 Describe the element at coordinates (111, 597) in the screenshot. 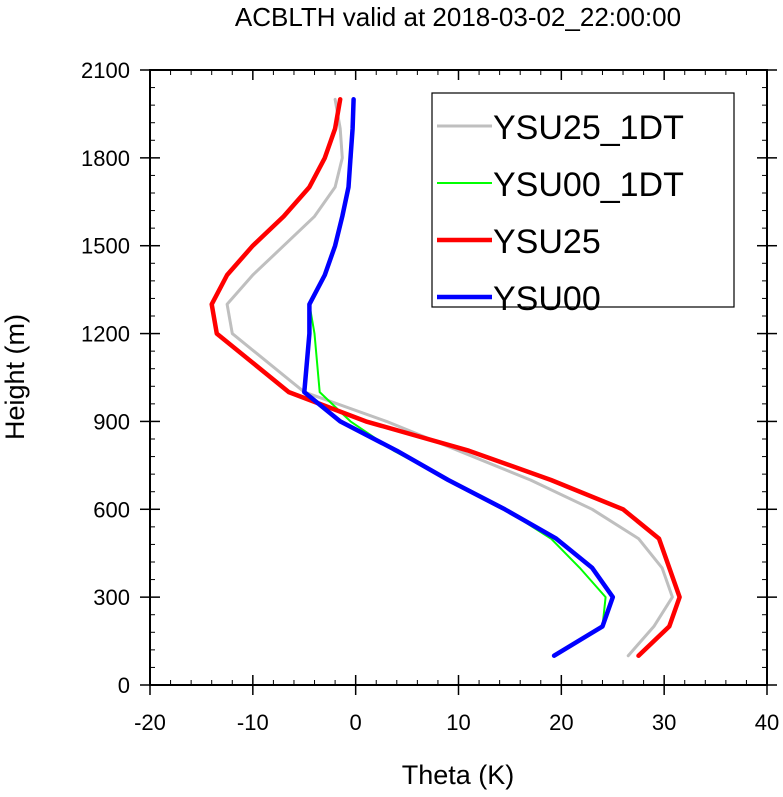

I see `y-tick-label: 300` at that location.